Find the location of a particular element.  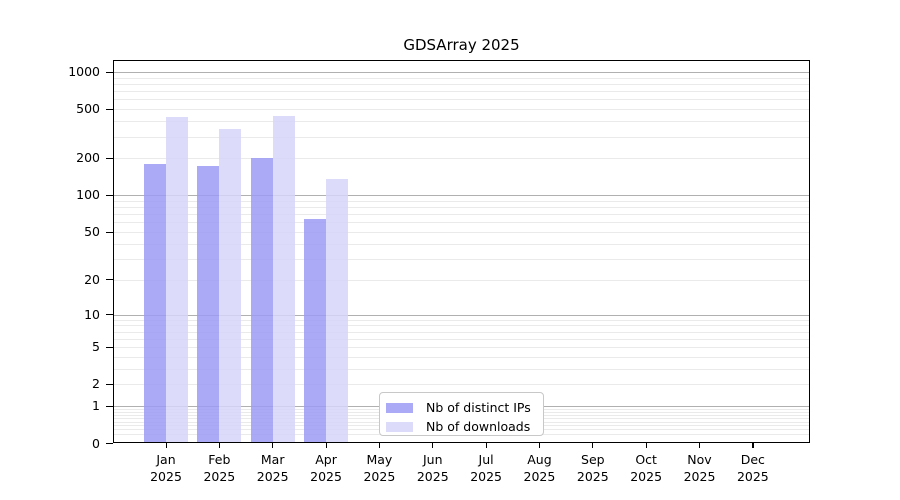

y-tick-label: 20 is located at coordinates (92, 279).